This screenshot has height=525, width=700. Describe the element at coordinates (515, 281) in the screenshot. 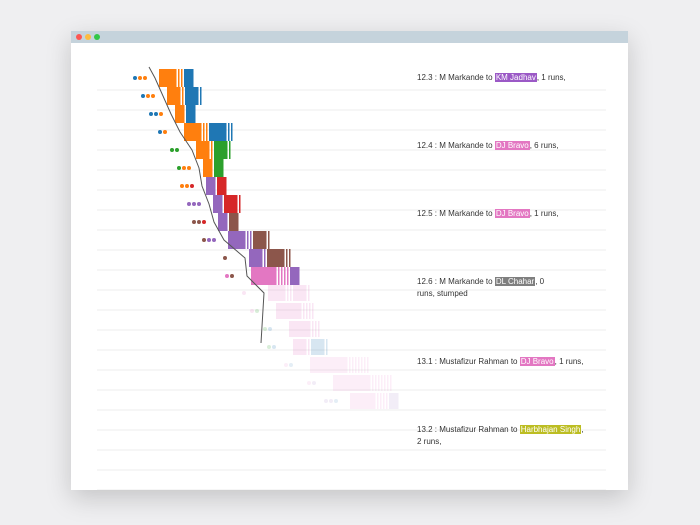

I see `batsman-highlight: DL Chahar` at that location.